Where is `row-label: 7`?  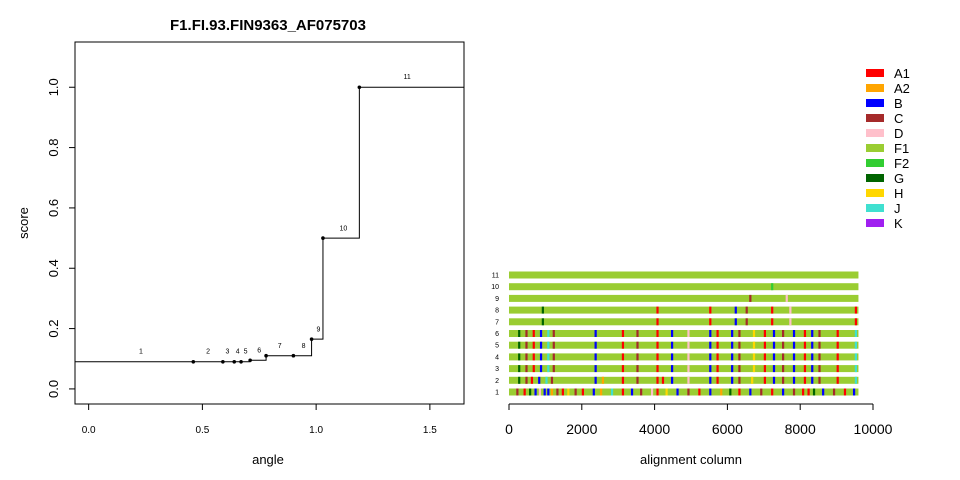 row-label: 7 is located at coordinates (497, 322).